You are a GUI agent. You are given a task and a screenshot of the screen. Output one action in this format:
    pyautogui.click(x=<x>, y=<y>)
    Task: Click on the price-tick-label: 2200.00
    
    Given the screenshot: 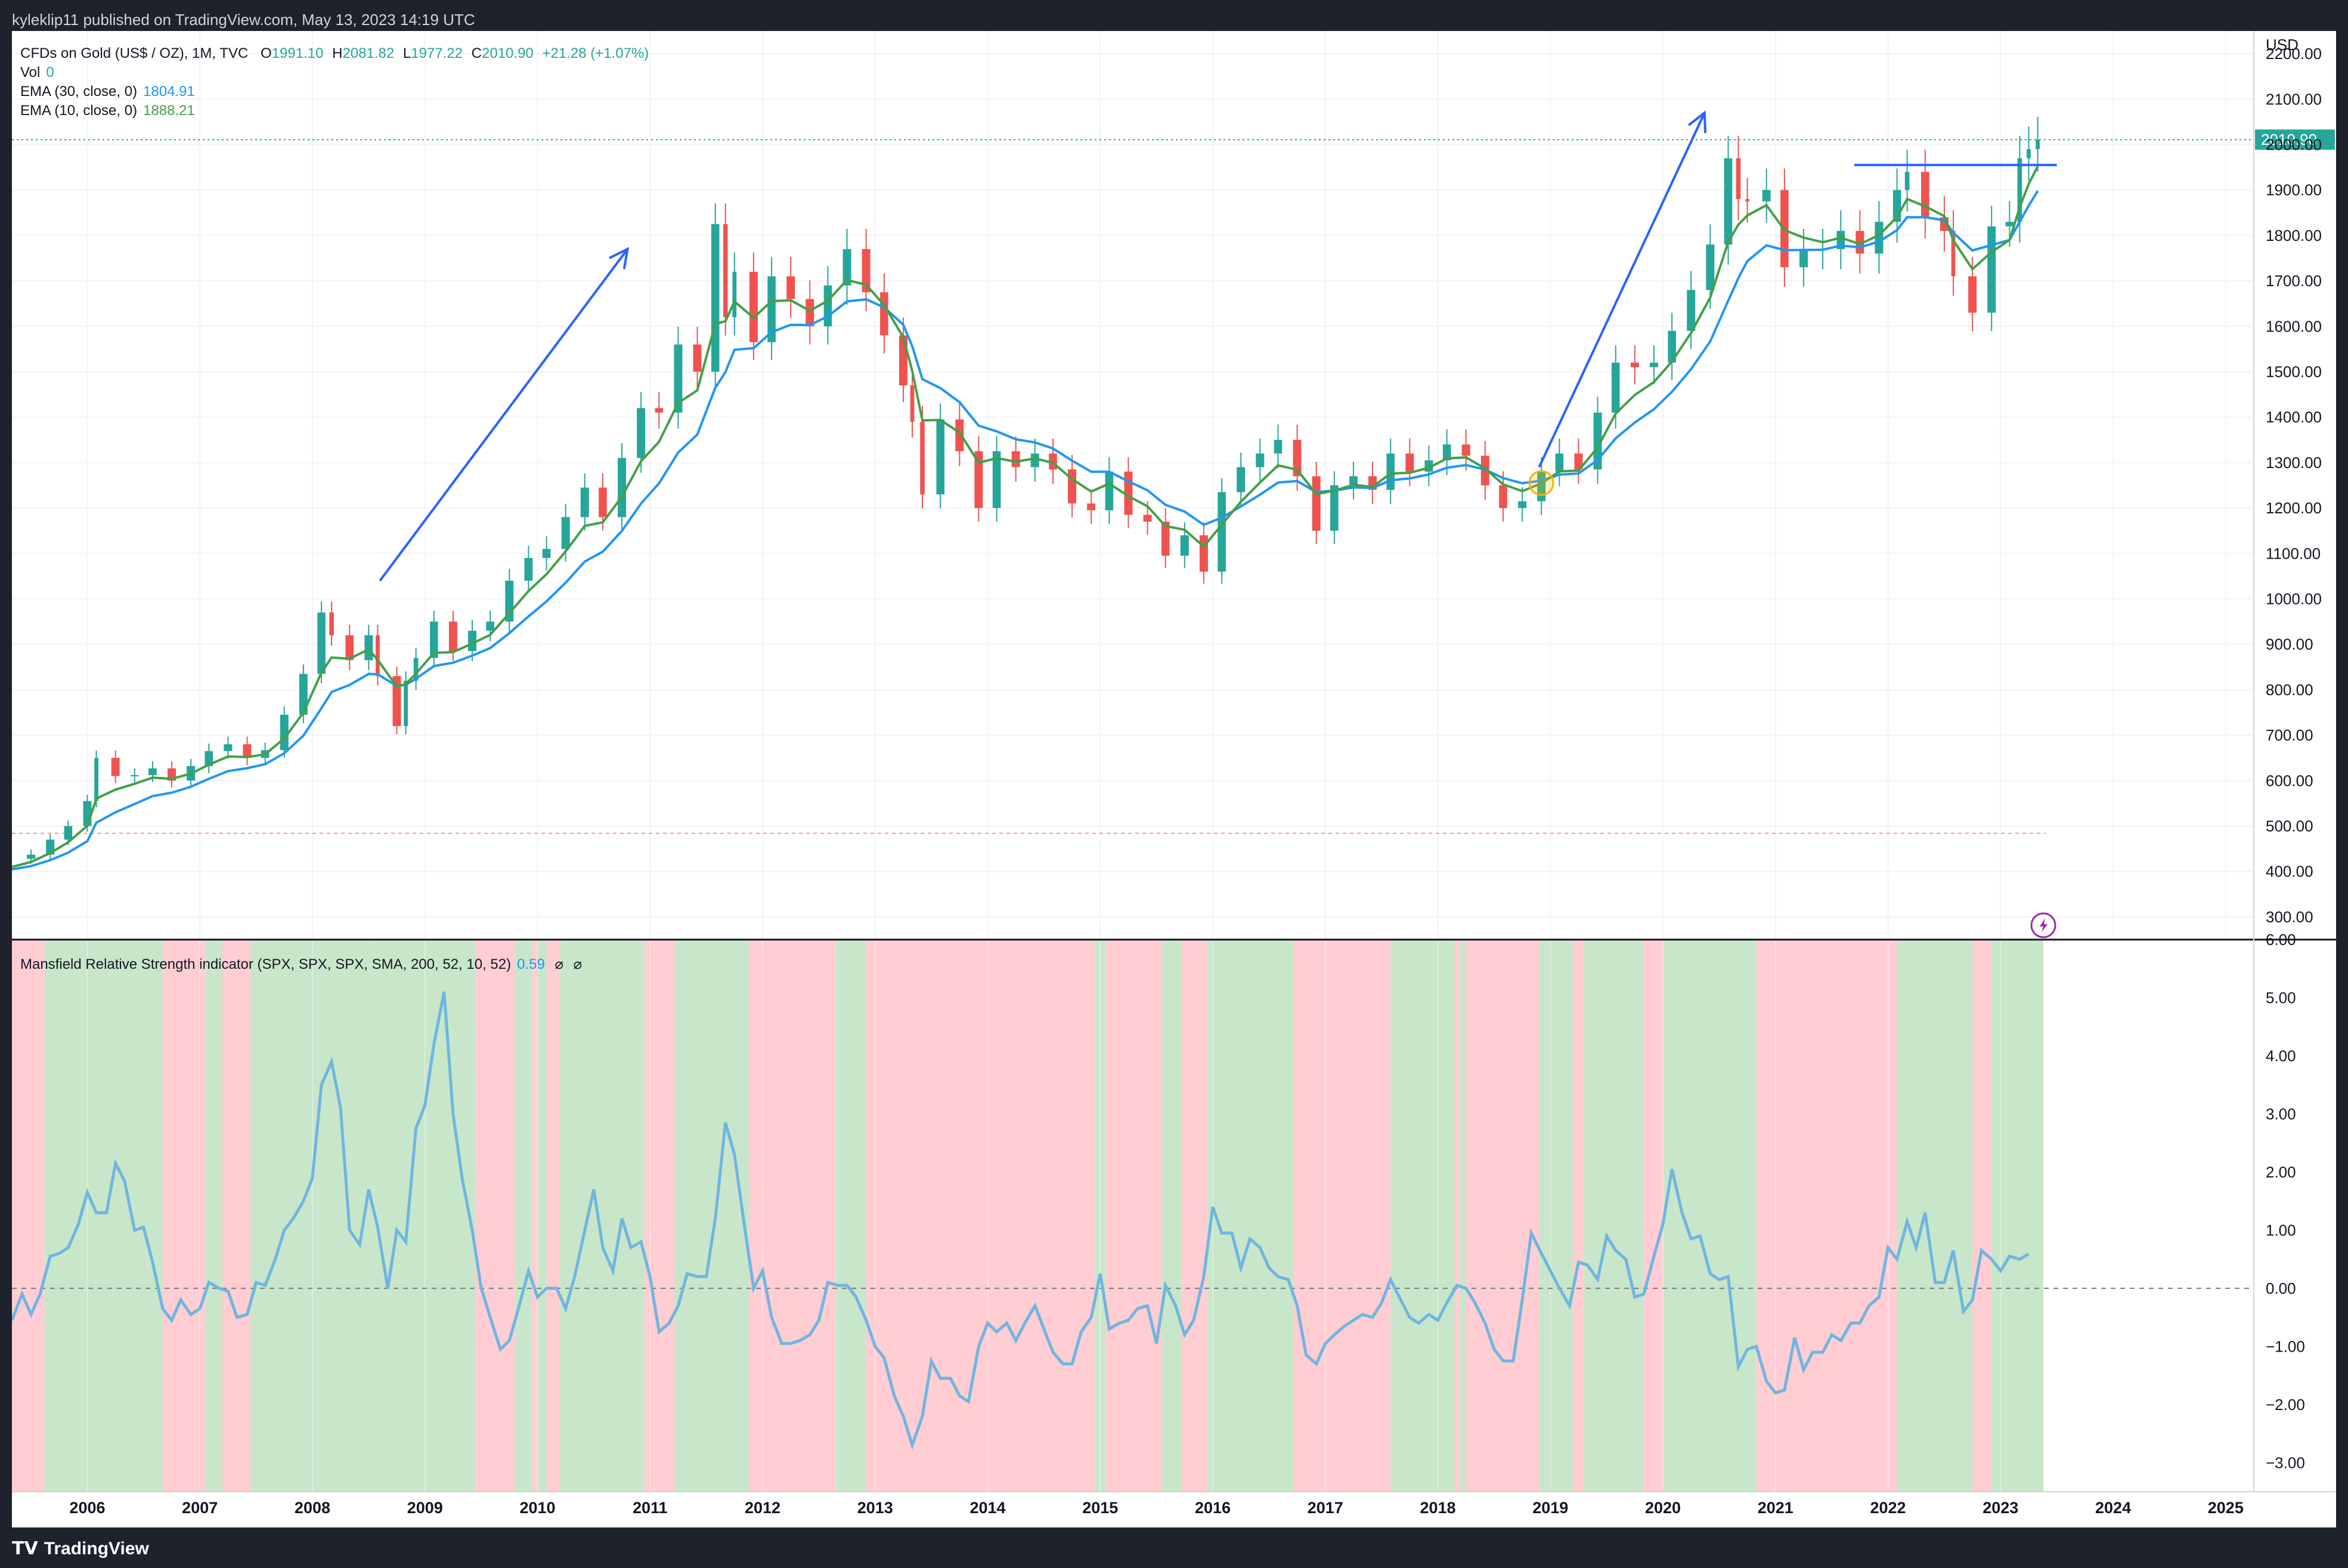 What is the action you would take?
    pyautogui.click(x=2294, y=54)
    